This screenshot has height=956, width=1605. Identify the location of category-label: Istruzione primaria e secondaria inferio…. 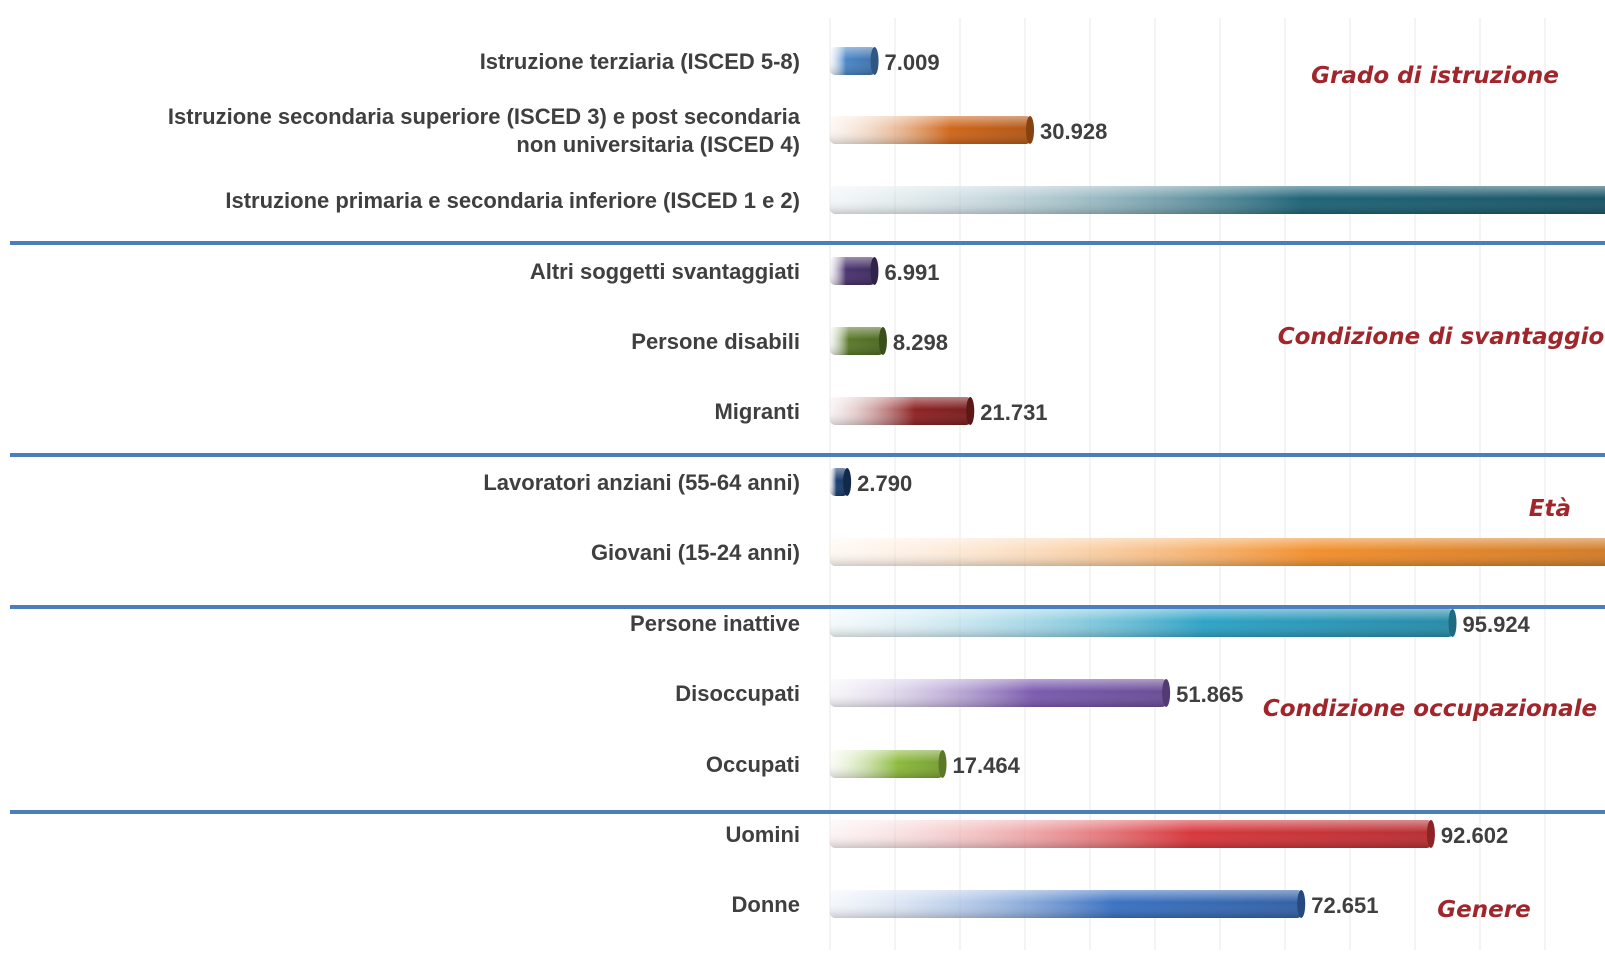
(512, 200).